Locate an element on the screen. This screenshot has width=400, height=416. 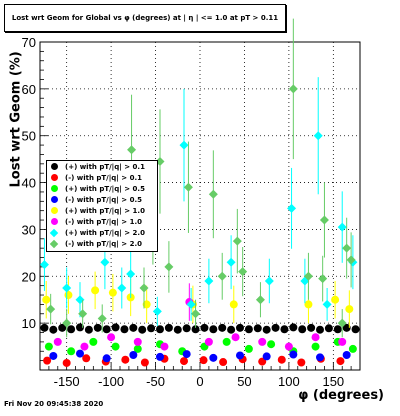
legend-entry: (-) with pT/|q| > 1.0 is located at coordinates (102, 221).